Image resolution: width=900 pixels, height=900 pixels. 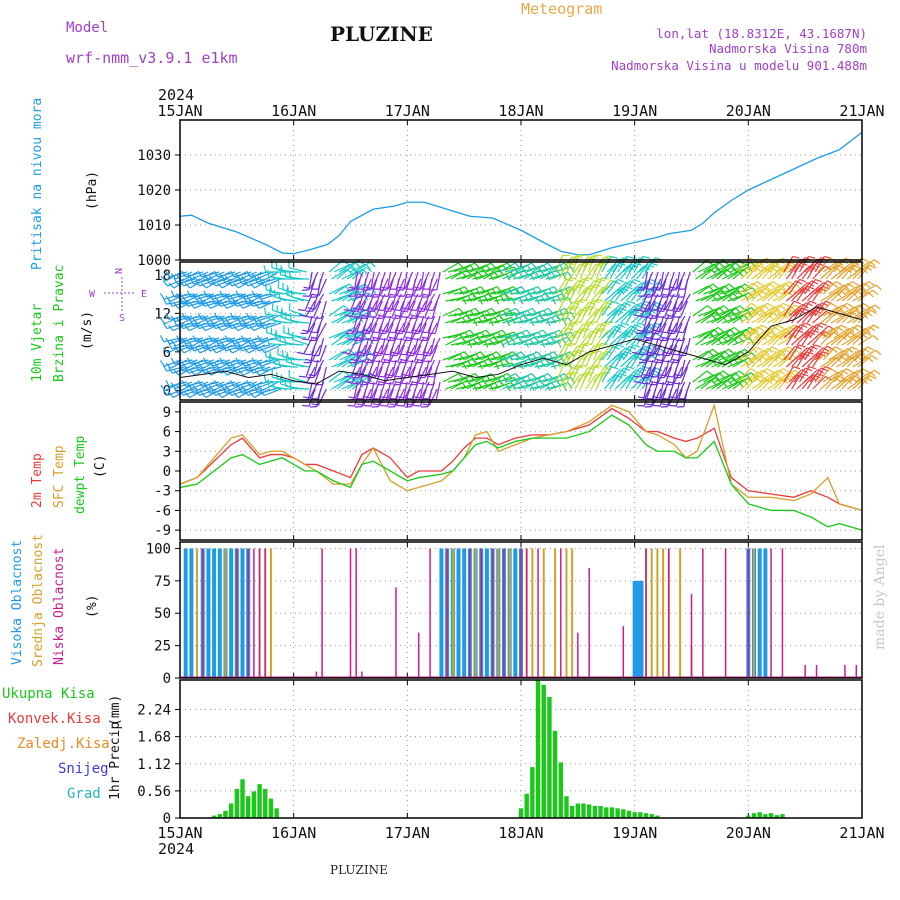 What do you see at coordinates (152, 58) in the screenshot?
I see `model-name: wrf-nmm_v3.9.1 e1km` at bounding box center [152, 58].